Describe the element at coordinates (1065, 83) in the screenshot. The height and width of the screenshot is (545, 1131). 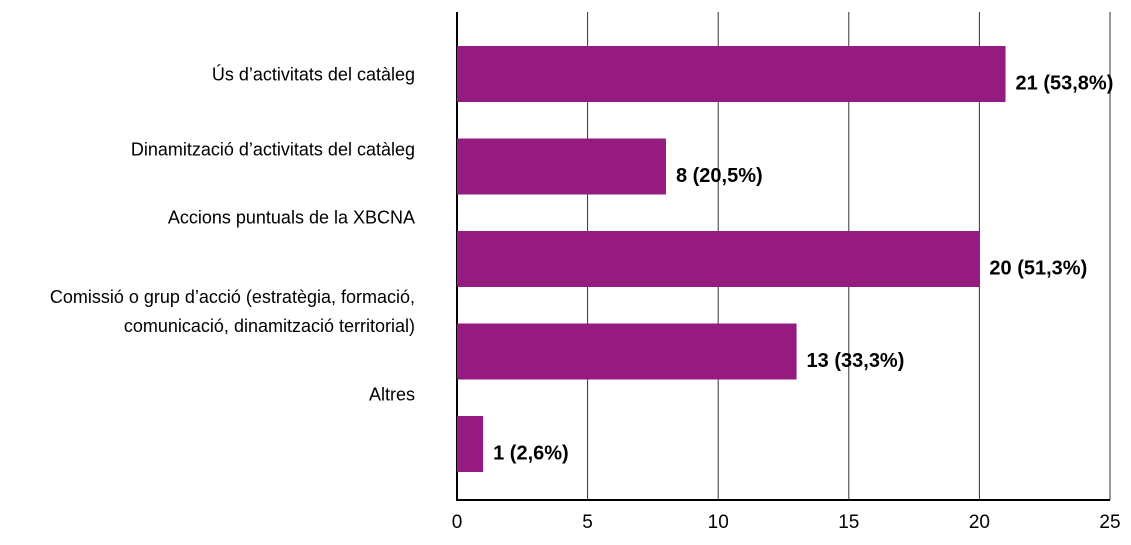
I see `value-label: 21 (53,8%)` at that location.